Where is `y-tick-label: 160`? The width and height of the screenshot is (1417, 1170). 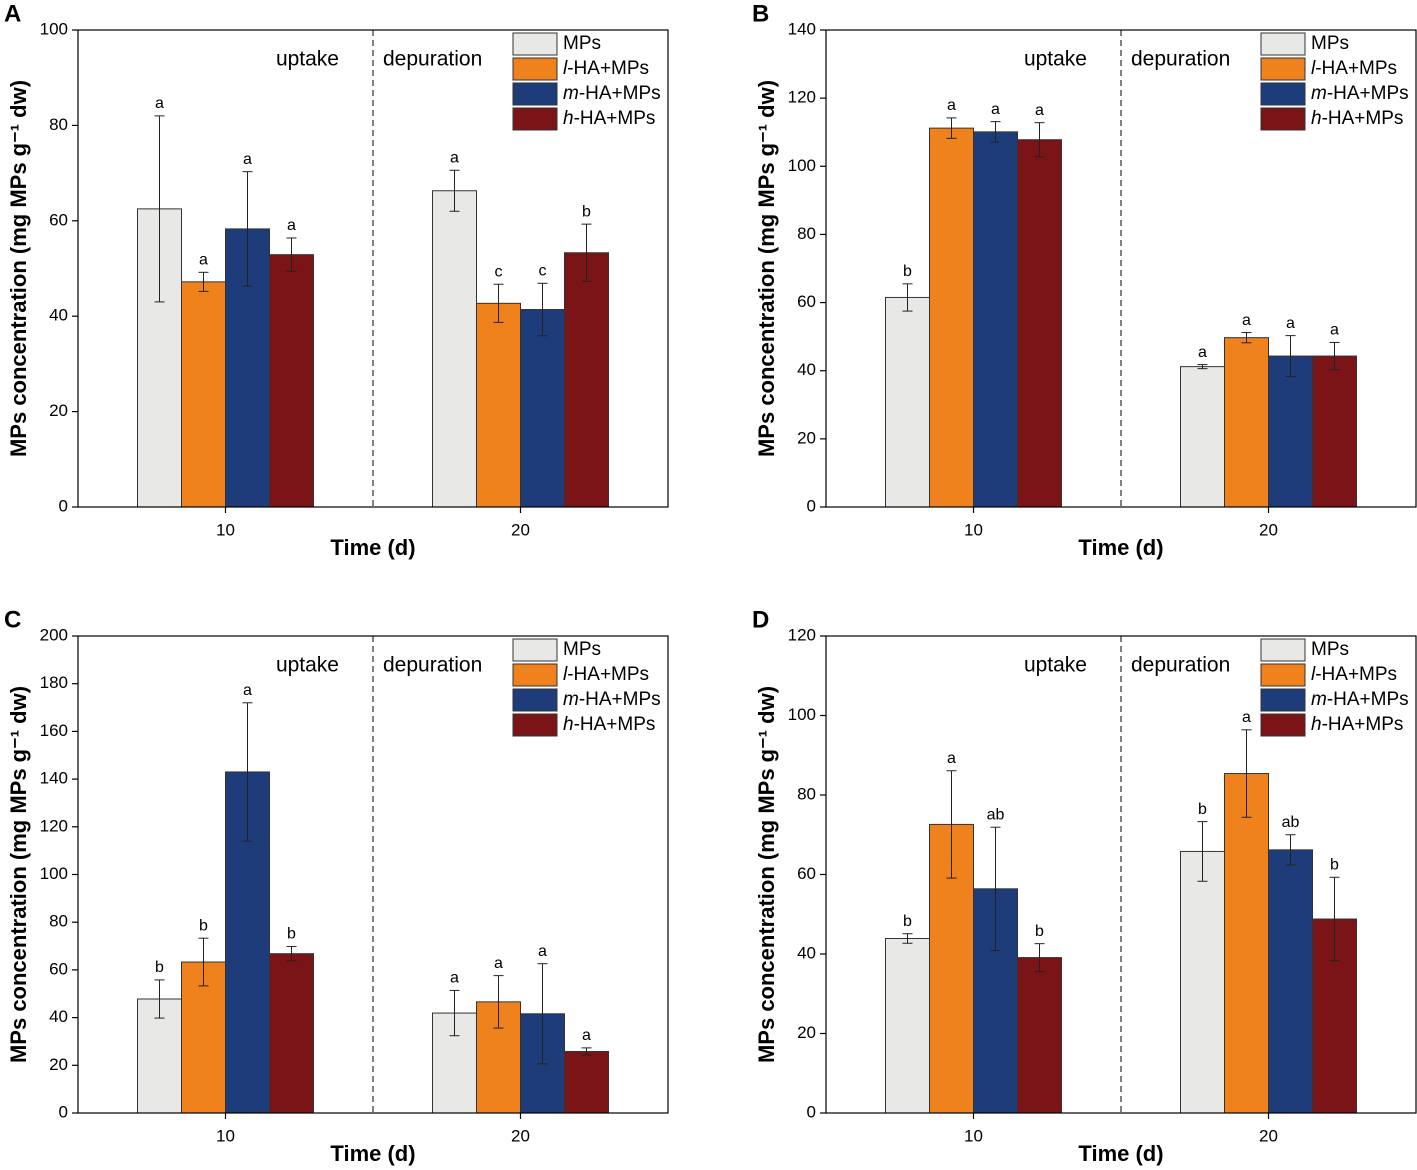
y-tick-label: 160 is located at coordinates (54, 730).